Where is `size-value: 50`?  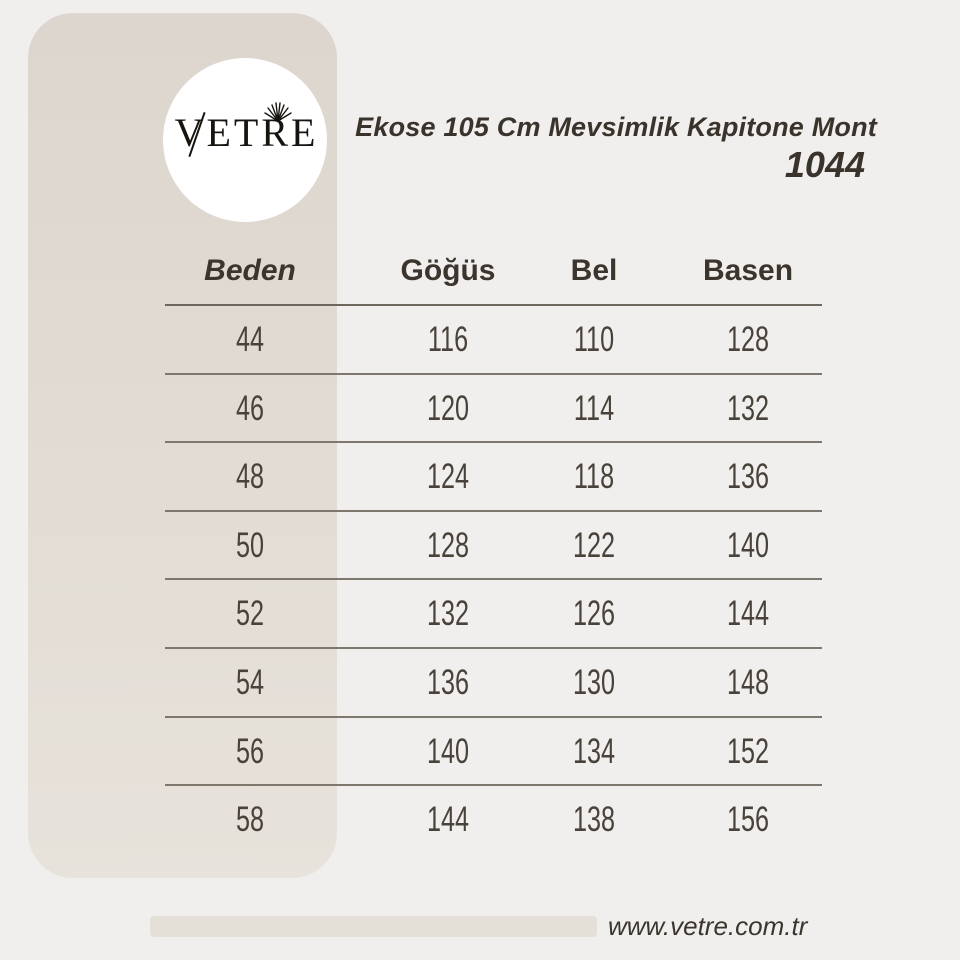
size-value: 50 is located at coordinates (250, 545).